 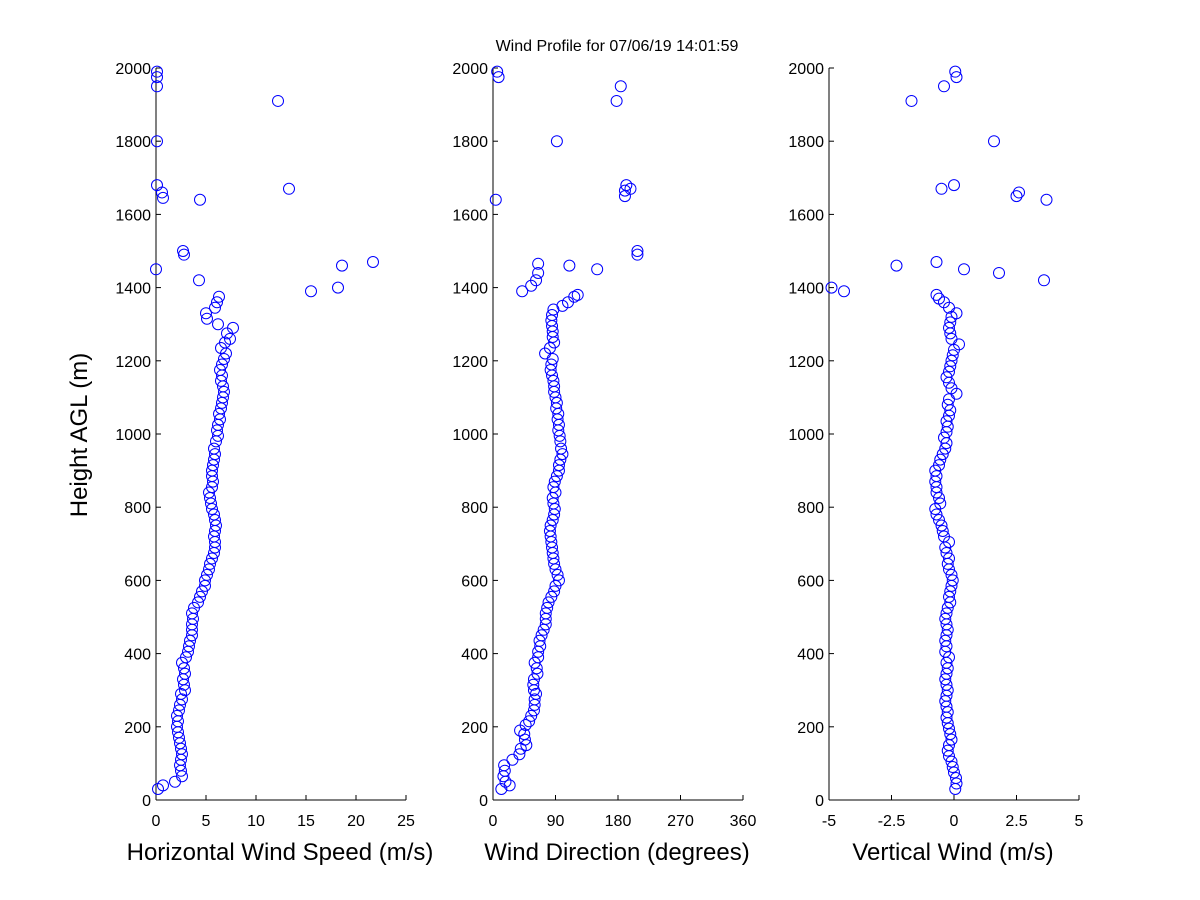 What do you see at coordinates (806, 362) in the screenshot?
I see `y-tick-label: 1200` at bounding box center [806, 362].